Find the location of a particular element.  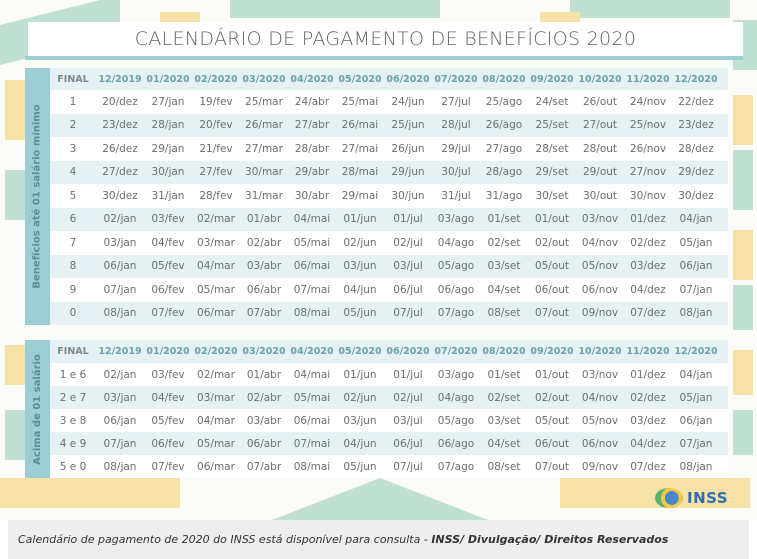

date-cell: 08/set is located at coordinates (504, 466).